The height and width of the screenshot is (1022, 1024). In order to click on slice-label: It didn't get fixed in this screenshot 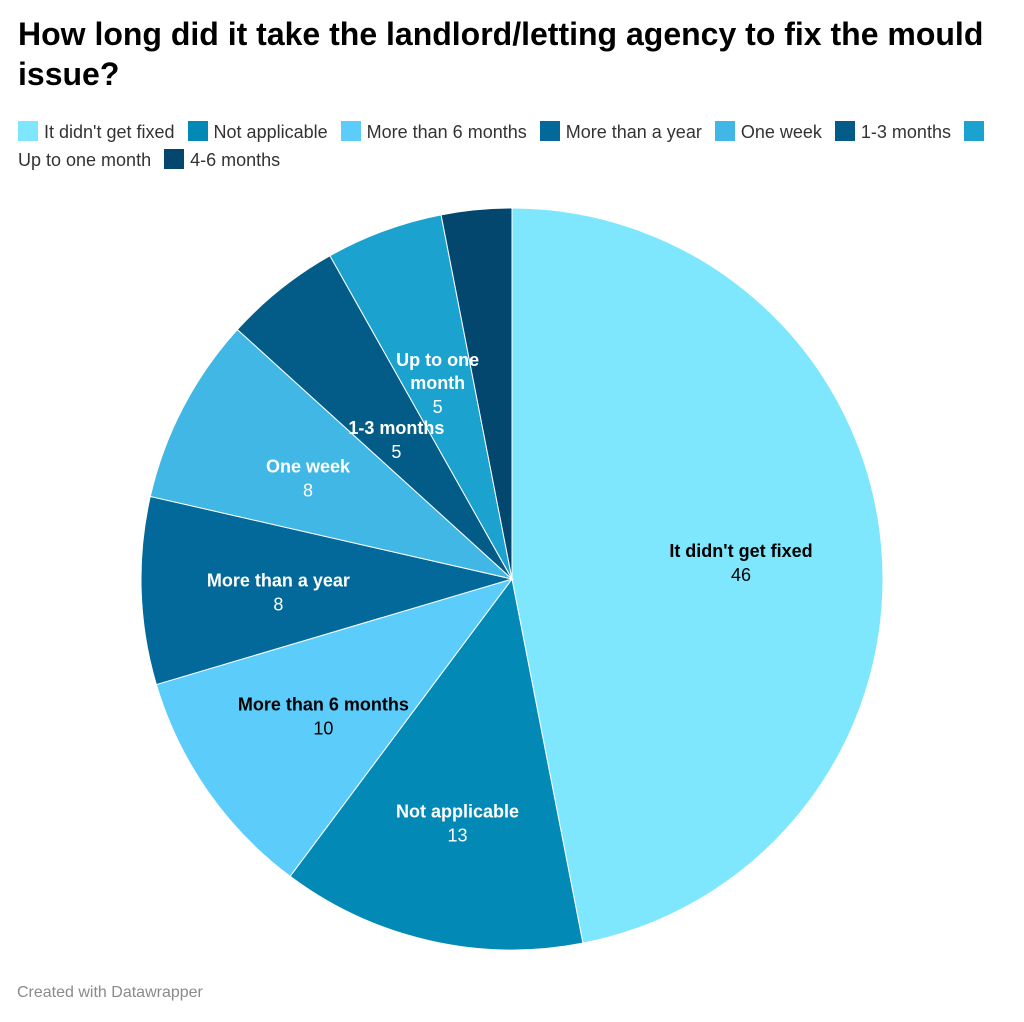, I will do `click(740, 551)`.